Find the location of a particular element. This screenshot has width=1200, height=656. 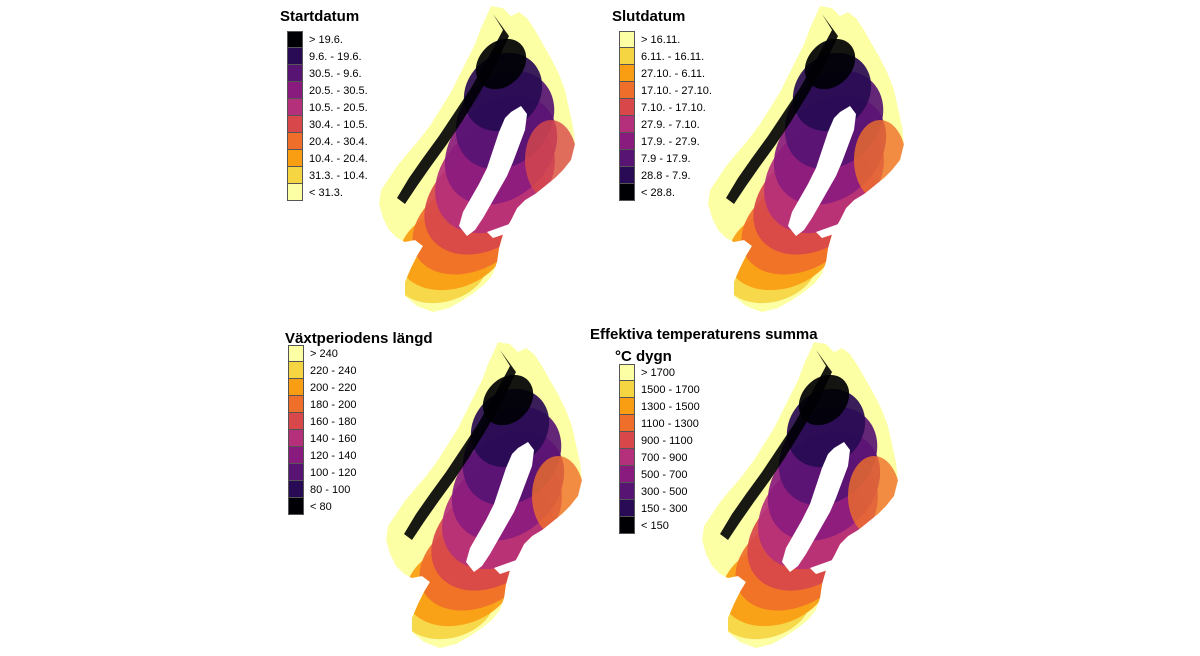

legend-row: 20.4. - 30.4. is located at coordinates (327, 141).